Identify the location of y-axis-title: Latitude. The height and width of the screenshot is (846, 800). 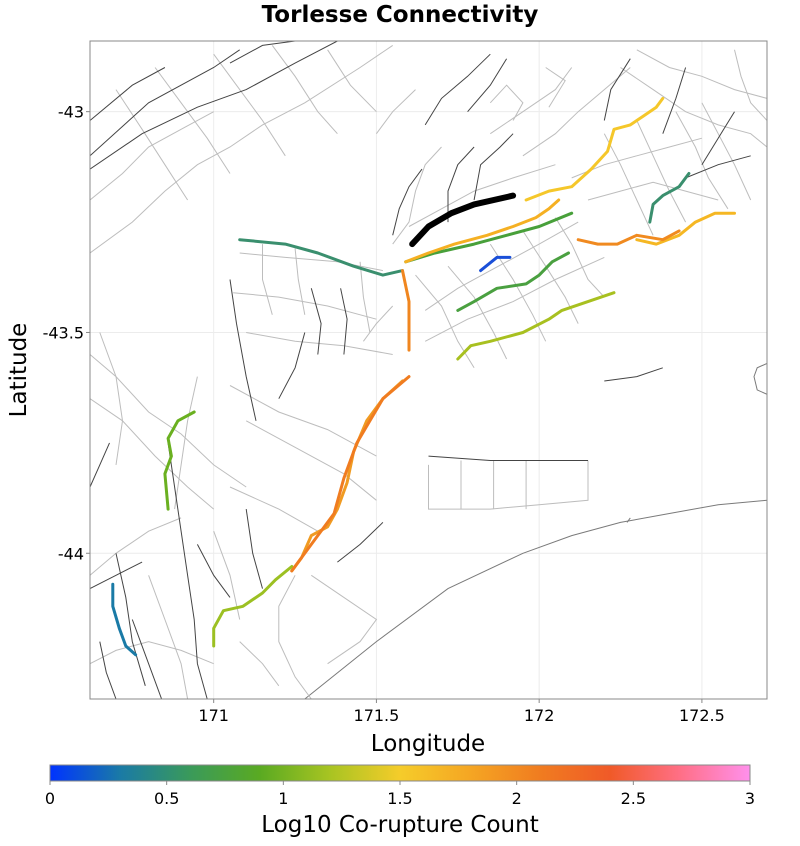
(19, 370).